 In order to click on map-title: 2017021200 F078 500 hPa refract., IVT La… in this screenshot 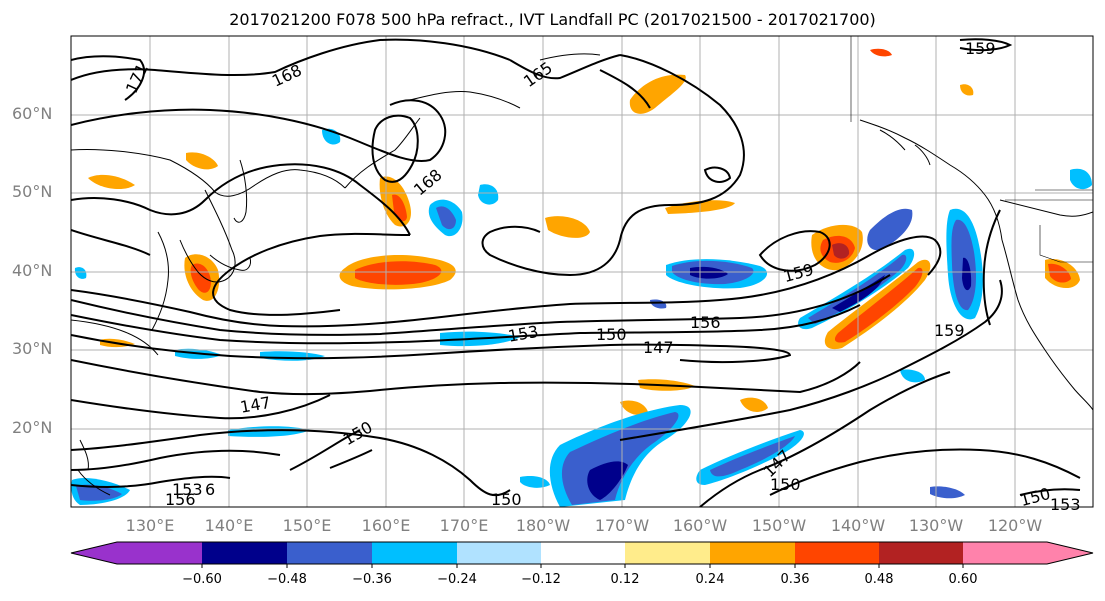, I will do `click(552, 19)`.